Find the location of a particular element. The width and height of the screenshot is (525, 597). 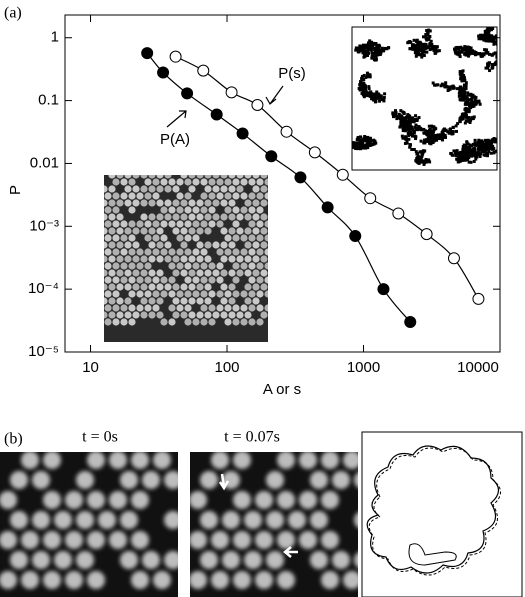

y-tick-label: 10⁻⁴ is located at coordinates (43, 288).